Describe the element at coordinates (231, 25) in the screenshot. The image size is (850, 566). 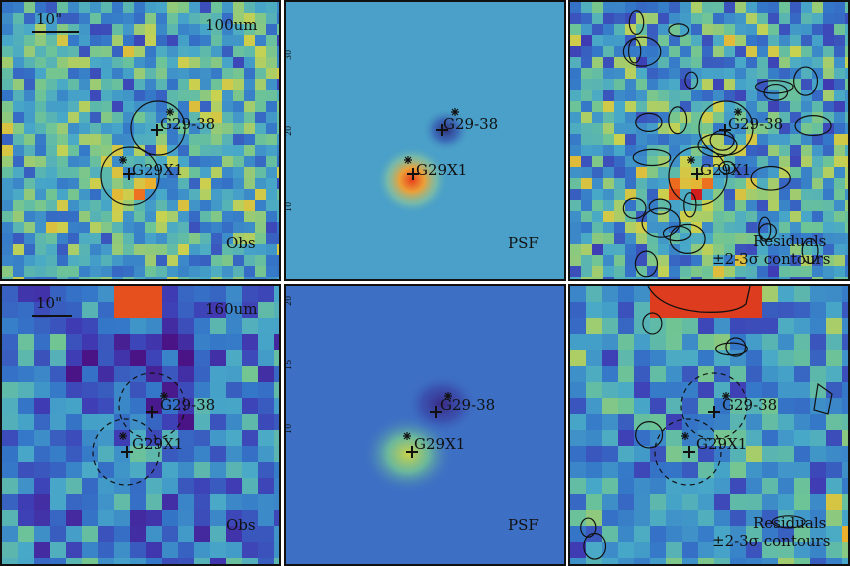
I see `band-label: 100um` at that location.